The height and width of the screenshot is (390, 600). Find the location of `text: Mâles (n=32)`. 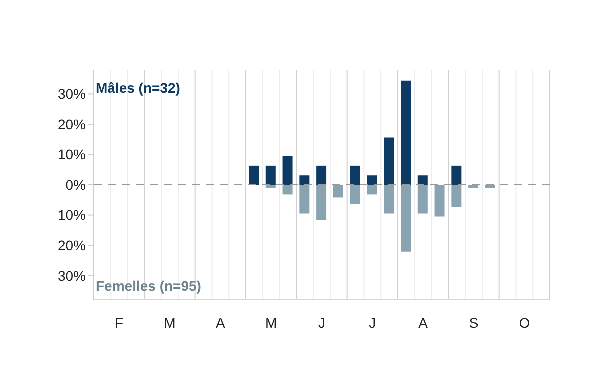

text: Mâles (n=32) is located at coordinates (138, 88).